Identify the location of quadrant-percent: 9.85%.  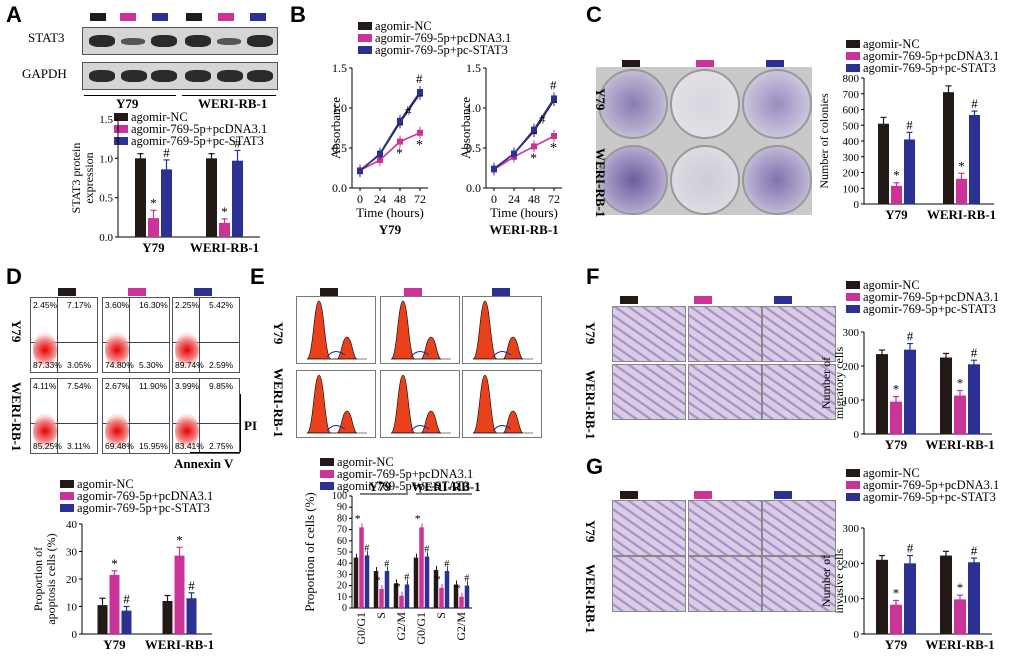
(221, 386).